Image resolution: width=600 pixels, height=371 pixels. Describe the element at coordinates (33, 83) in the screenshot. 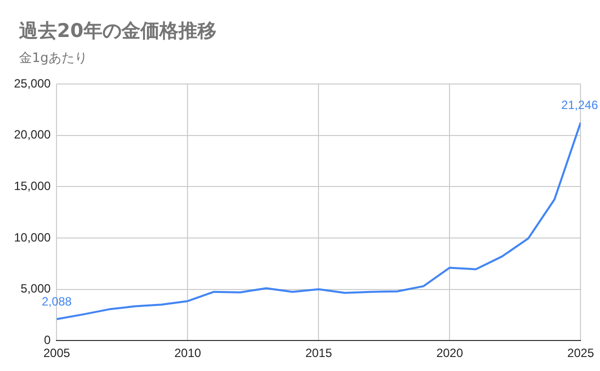

I see `y-tick-label: 25,000` at that location.